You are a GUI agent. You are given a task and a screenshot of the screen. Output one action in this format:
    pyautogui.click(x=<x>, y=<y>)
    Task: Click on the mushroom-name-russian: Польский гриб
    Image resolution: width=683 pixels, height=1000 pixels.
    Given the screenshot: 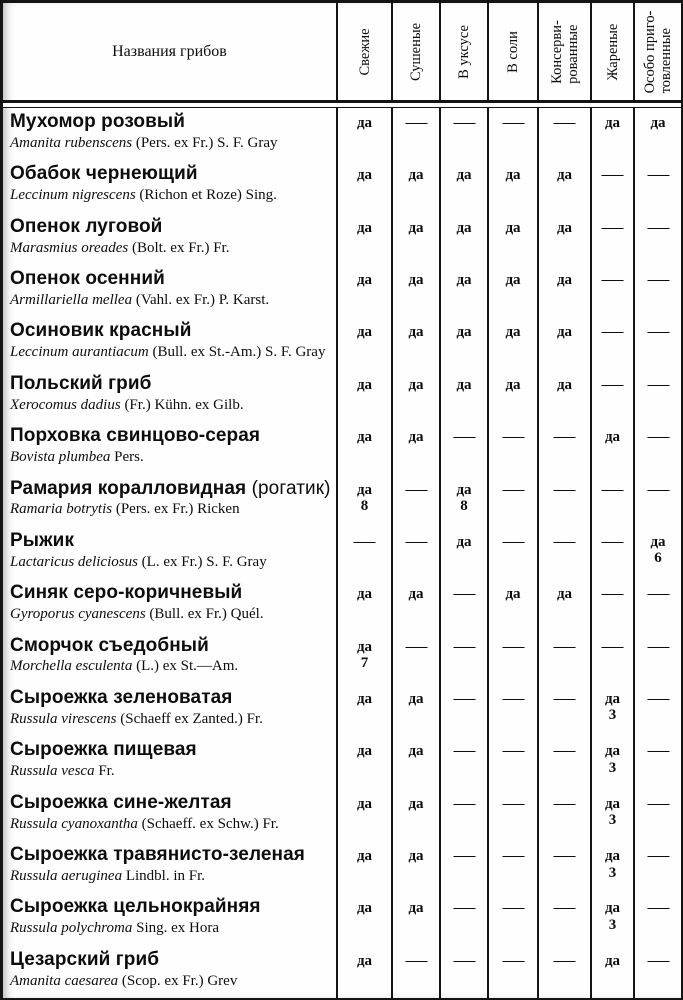 What is the action you would take?
    pyautogui.click(x=81, y=383)
    